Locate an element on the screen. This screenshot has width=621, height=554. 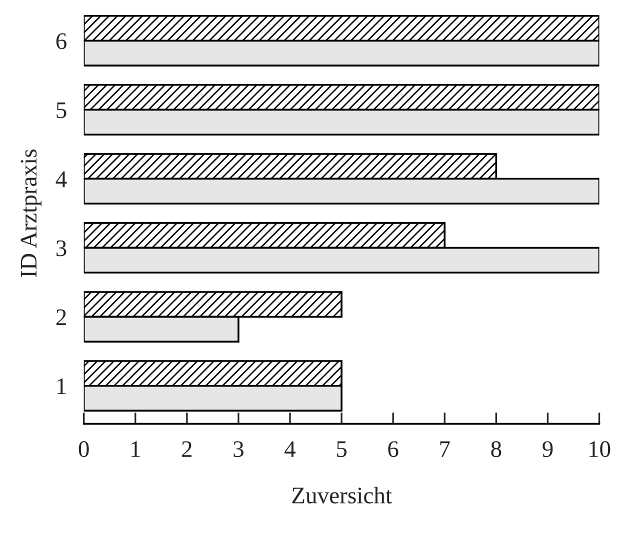
x-tick-label: 4 is located at coordinates (290, 449).